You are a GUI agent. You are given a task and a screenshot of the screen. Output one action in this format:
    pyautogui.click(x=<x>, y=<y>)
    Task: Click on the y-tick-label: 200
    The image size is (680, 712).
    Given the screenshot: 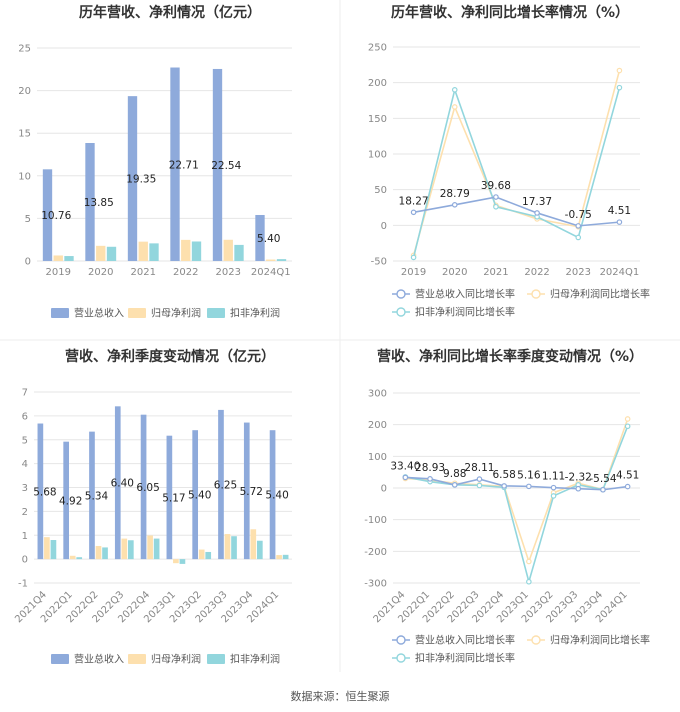 What is the action you would take?
    pyautogui.click(x=377, y=83)
    